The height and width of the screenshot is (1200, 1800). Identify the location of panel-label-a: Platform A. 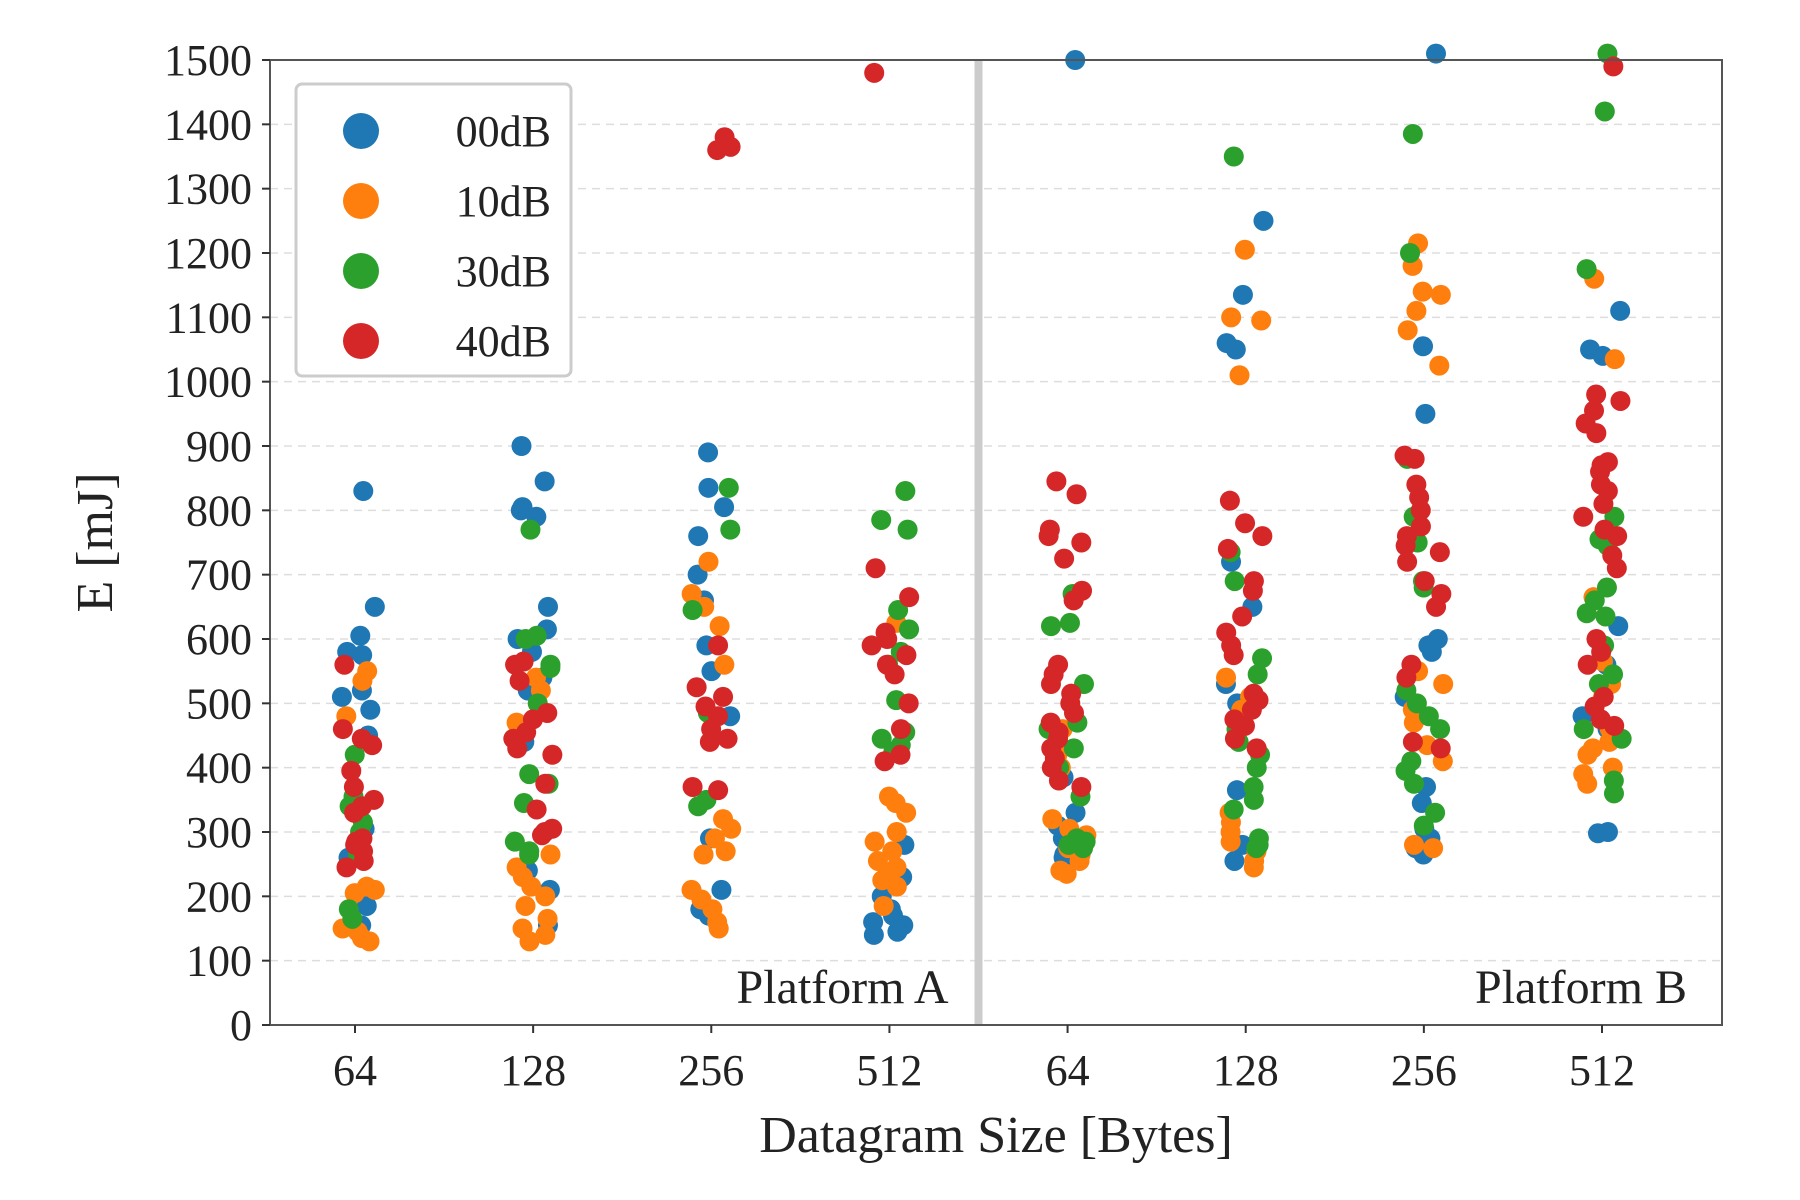
(843, 987).